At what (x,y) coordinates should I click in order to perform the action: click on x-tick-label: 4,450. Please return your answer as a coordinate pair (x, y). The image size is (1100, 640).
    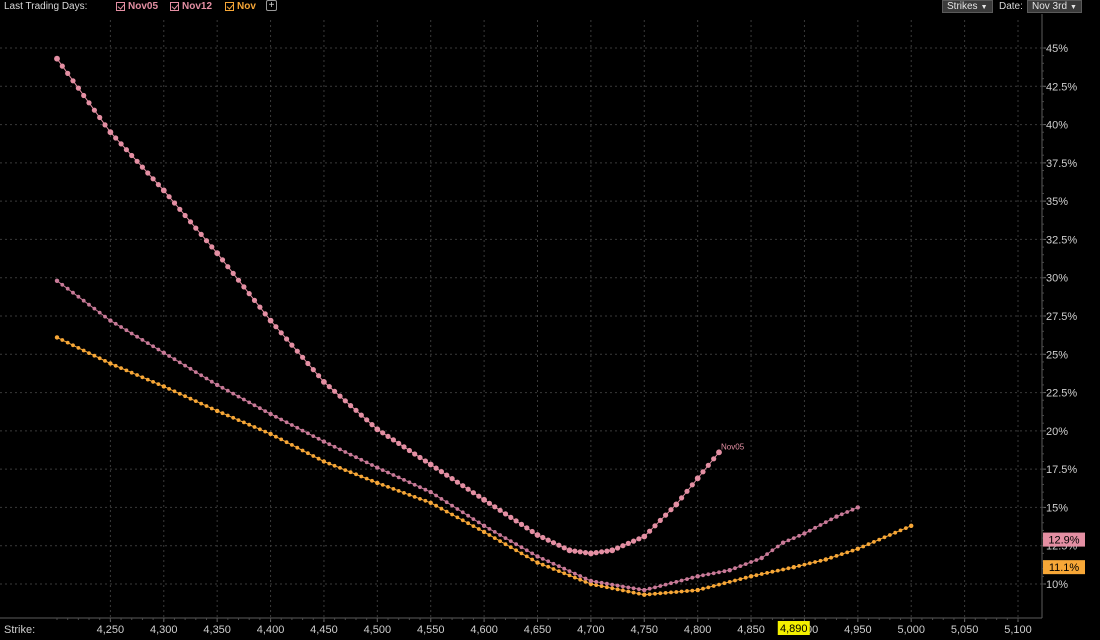
    Looking at the image, I should click on (324, 630).